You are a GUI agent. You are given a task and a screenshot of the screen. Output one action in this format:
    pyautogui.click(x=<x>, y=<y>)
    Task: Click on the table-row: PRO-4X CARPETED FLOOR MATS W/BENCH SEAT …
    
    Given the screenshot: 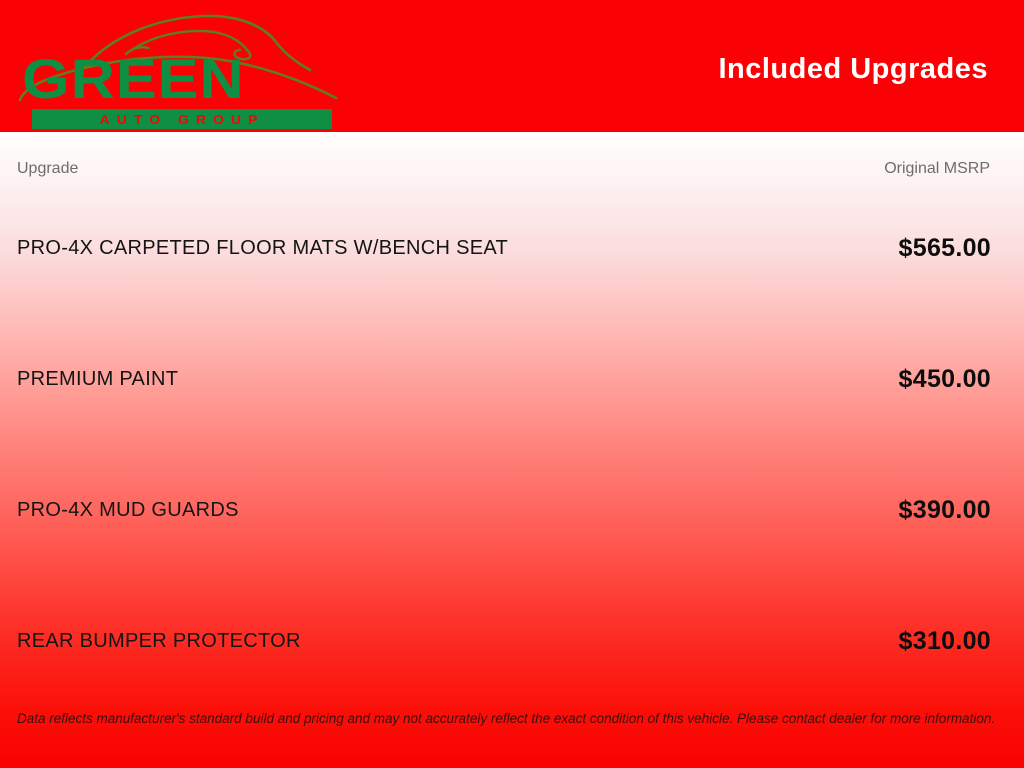 What is the action you would take?
    pyautogui.click(x=504, y=248)
    